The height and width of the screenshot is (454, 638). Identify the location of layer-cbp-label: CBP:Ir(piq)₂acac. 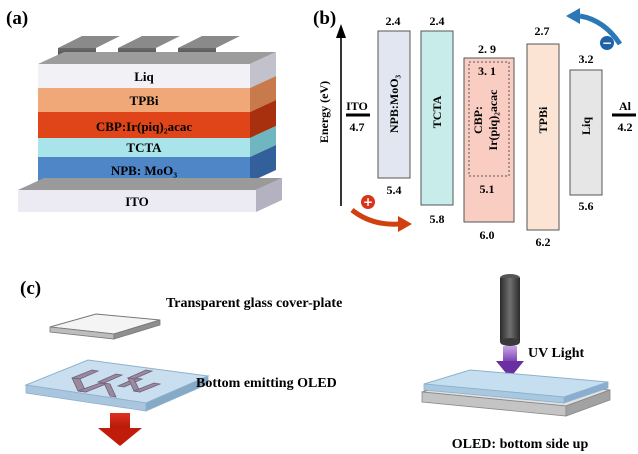
(144, 126).